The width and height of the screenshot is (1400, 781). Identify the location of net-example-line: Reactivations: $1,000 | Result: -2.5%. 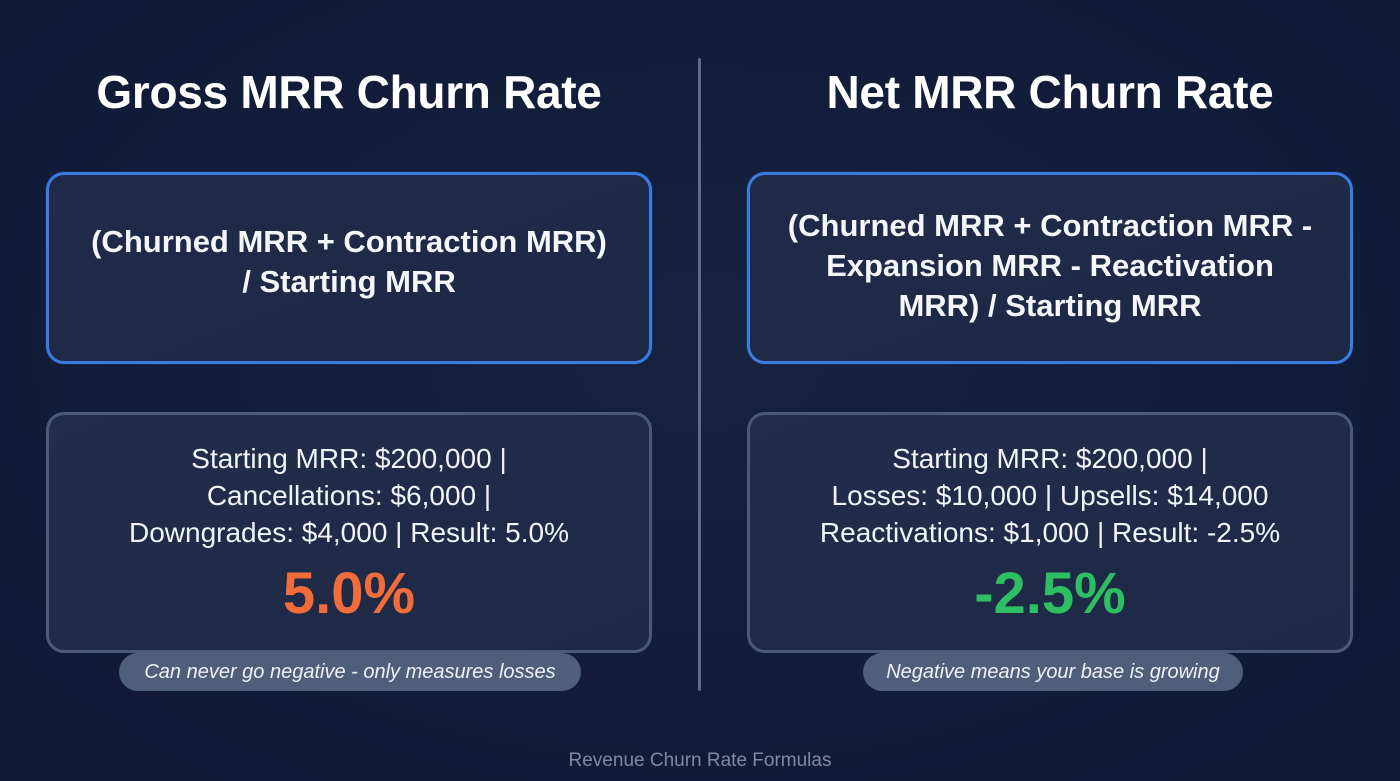
(1050, 532).